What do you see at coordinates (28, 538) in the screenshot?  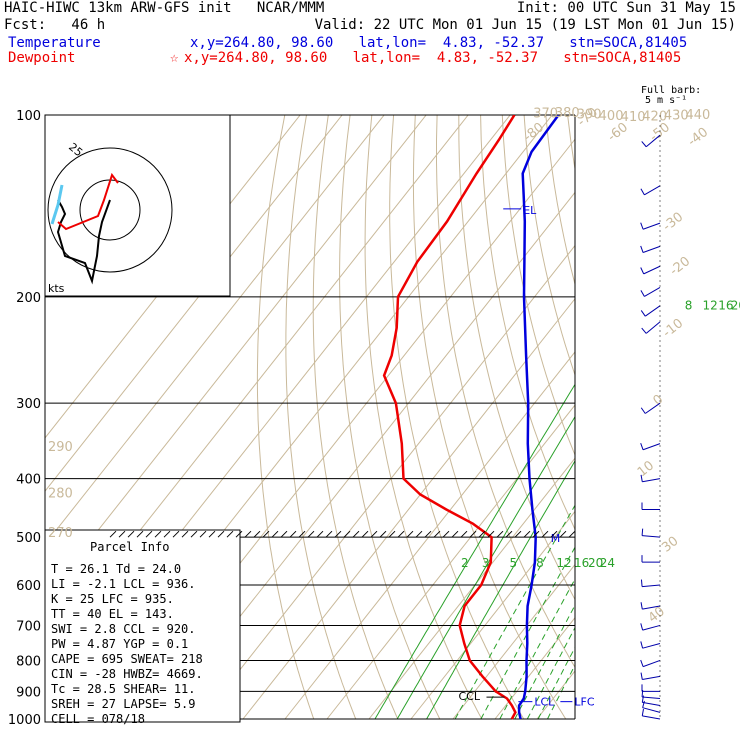 I see `pressure-label: 500` at bounding box center [28, 538].